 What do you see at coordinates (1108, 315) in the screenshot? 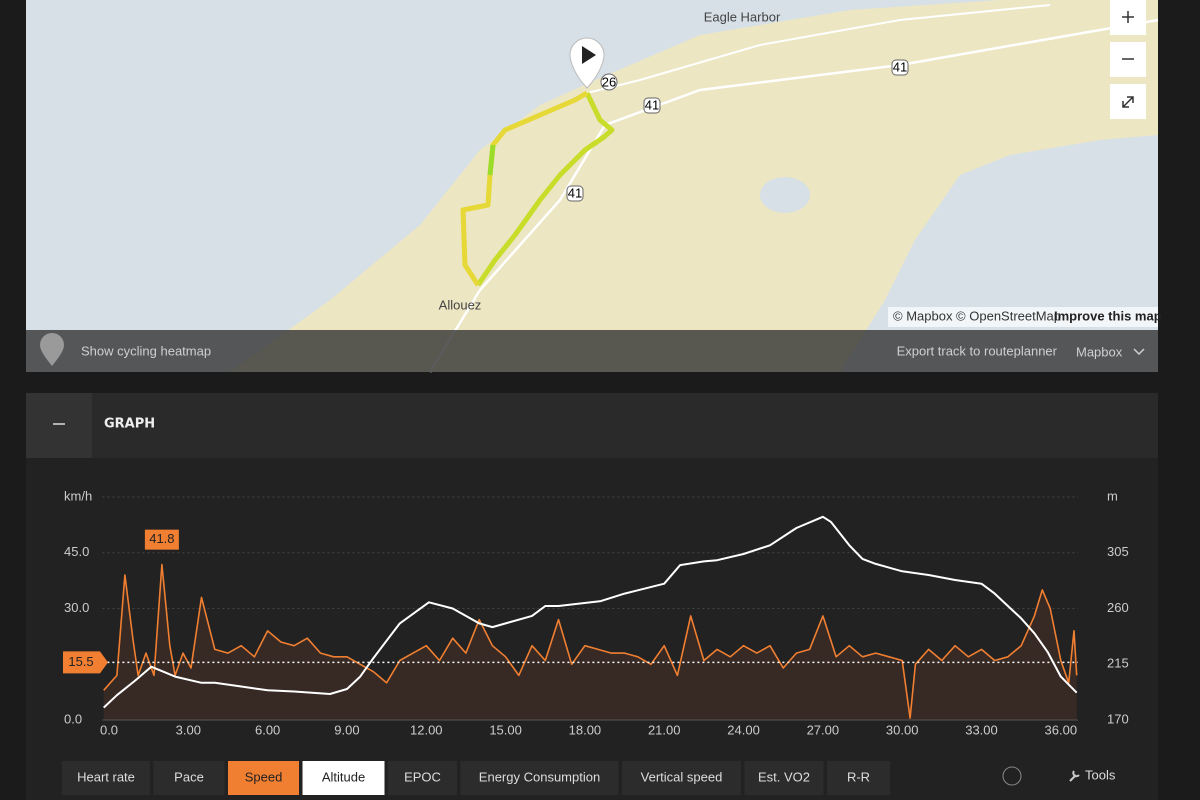
I see `improve-link: Improve this map` at bounding box center [1108, 315].